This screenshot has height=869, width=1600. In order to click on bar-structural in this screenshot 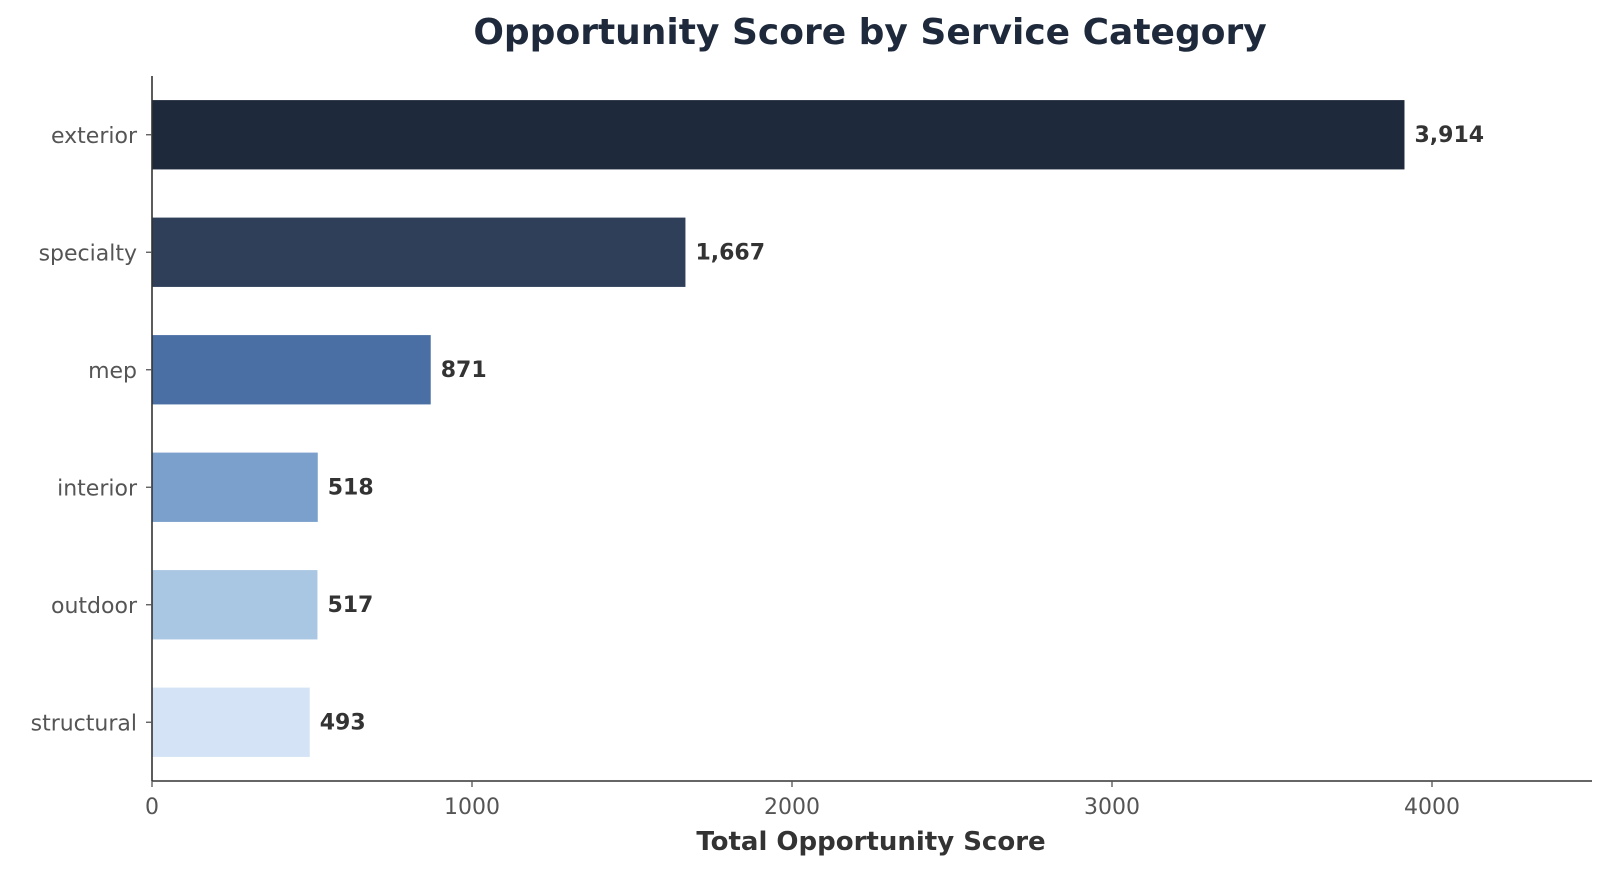, I will do `click(231, 722)`.